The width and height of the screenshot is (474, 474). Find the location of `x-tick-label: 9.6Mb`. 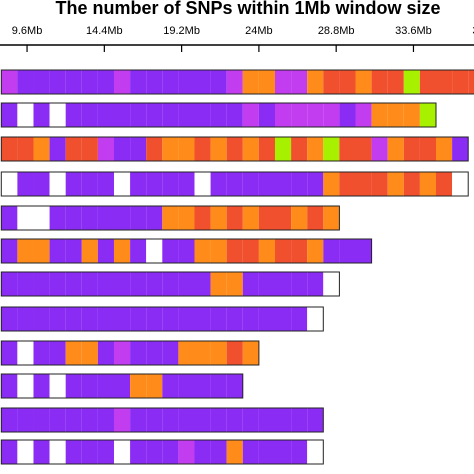

x-tick-label: 9.6Mb is located at coordinates (27, 31).